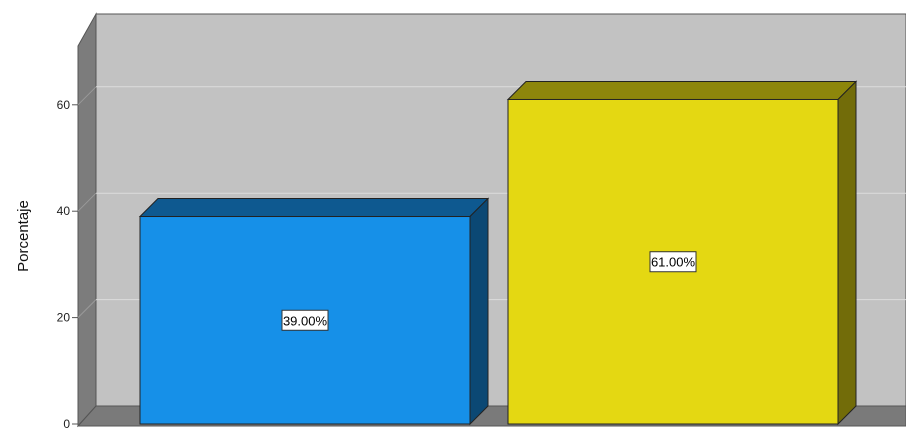 The height and width of the screenshot is (428, 906). I want to click on data-label: 39.00%, so click(305, 320).